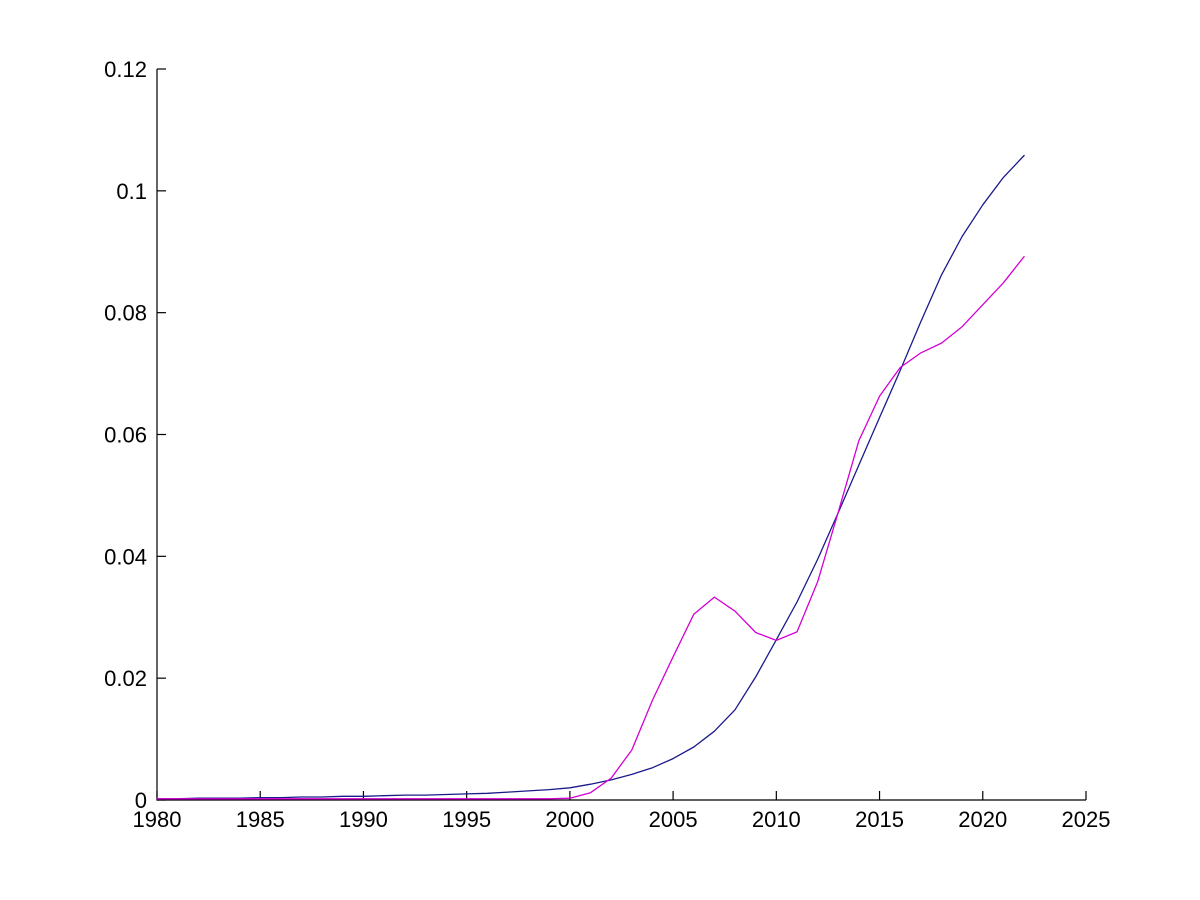  What do you see at coordinates (466, 819) in the screenshot?
I see `x-tick-label-1995: 1995` at bounding box center [466, 819].